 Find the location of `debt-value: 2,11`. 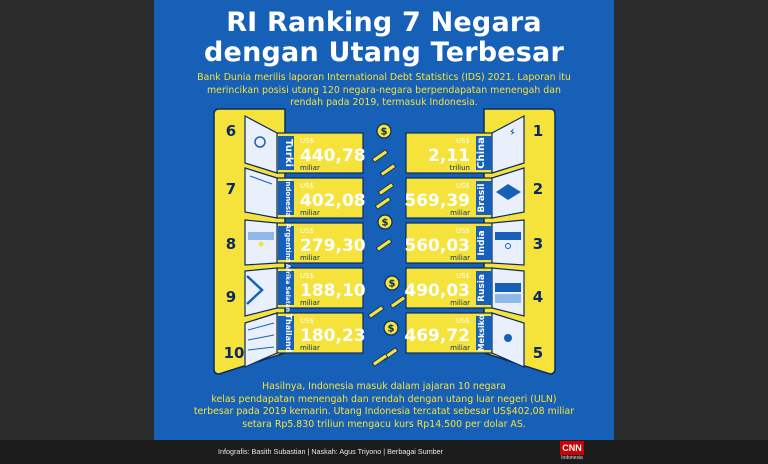

debt-value: 2,11 is located at coordinates (449, 156).